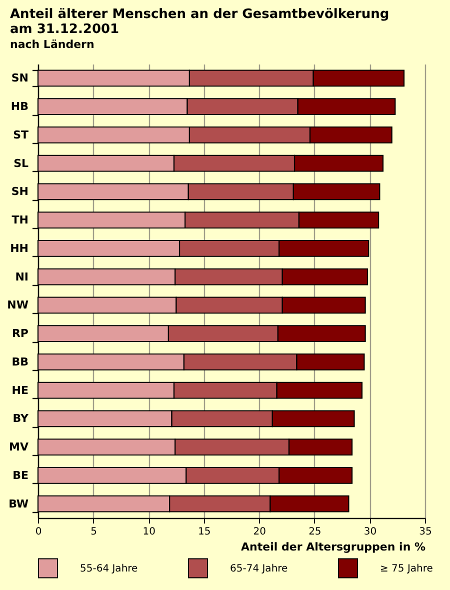  What do you see at coordinates (20, 390) in the screenshot?
I see `y-tick-label: HE` at bounding box center [20, 390].